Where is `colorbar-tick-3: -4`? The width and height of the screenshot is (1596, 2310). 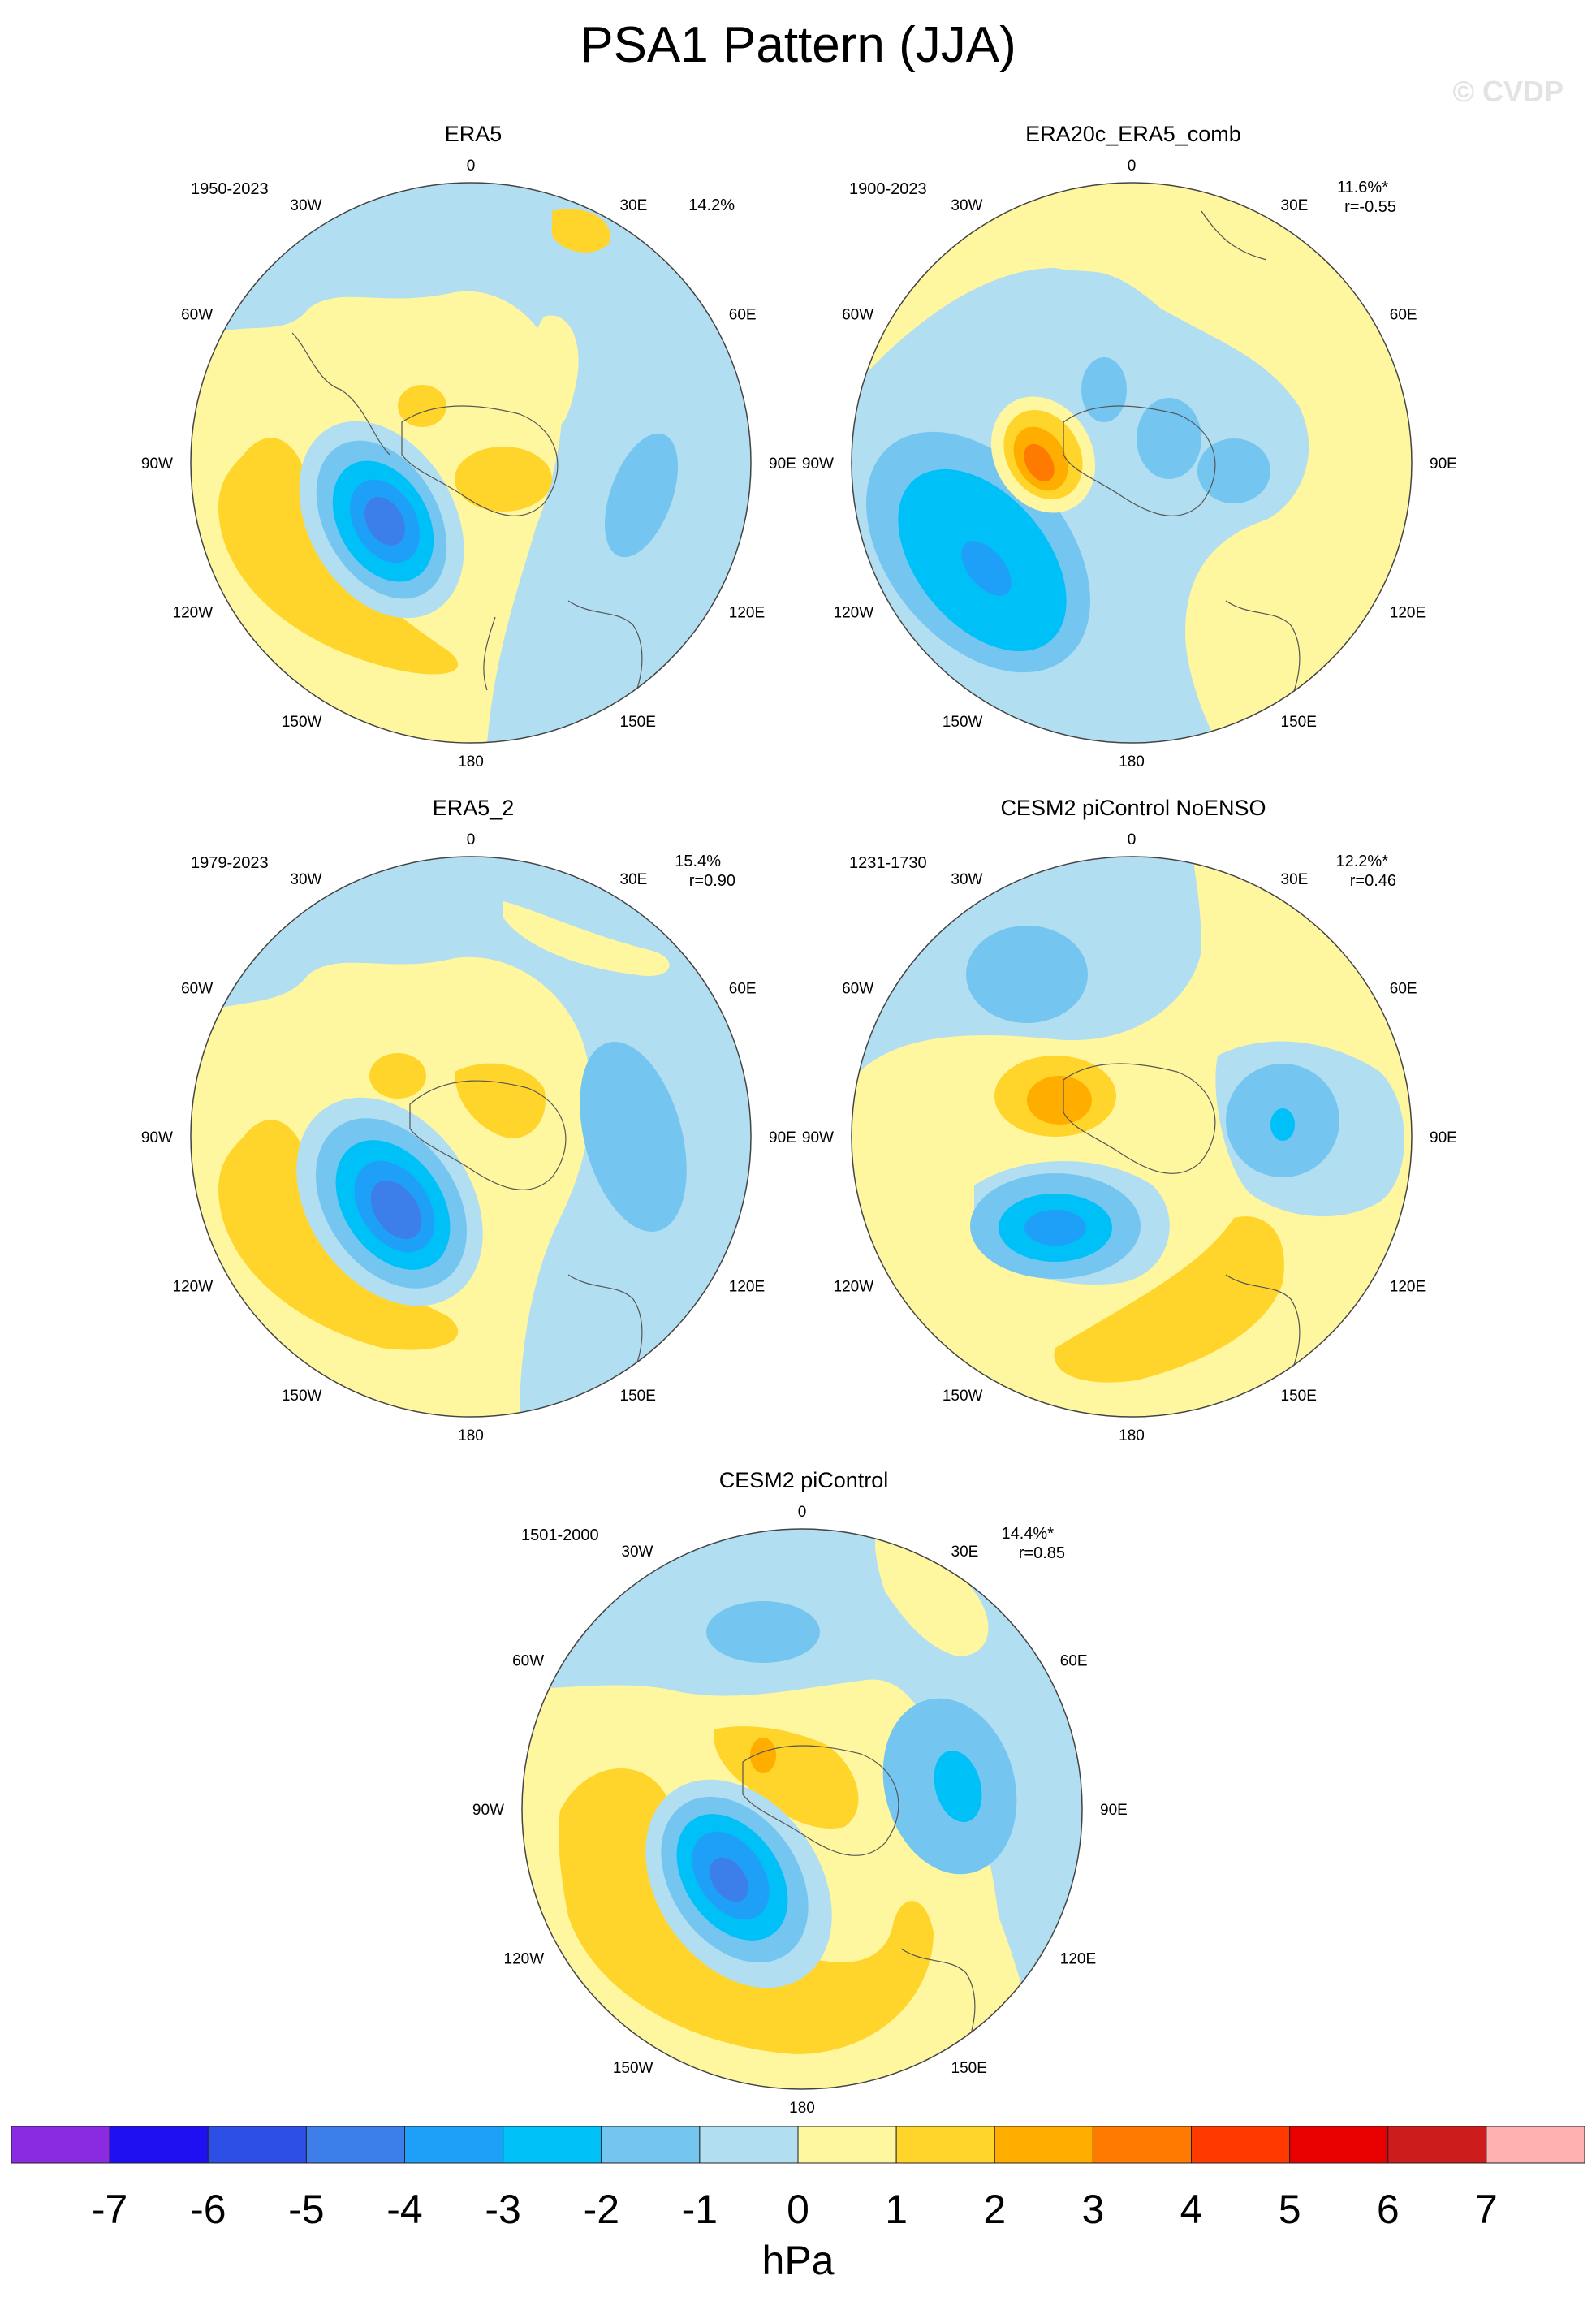 colorbar-tick-3: -4 is located at coordinates (404, 2209).